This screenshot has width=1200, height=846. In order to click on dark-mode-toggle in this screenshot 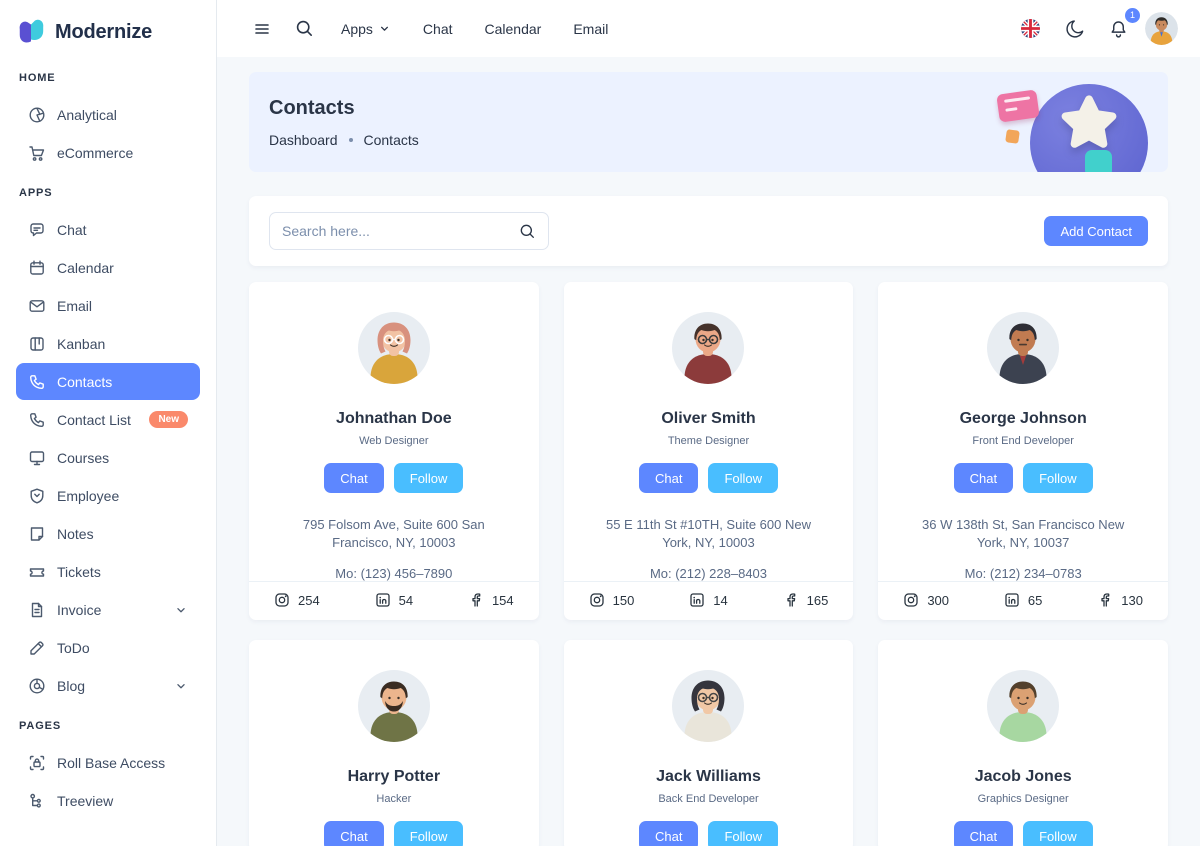, I will do `click(1074, 29)`.